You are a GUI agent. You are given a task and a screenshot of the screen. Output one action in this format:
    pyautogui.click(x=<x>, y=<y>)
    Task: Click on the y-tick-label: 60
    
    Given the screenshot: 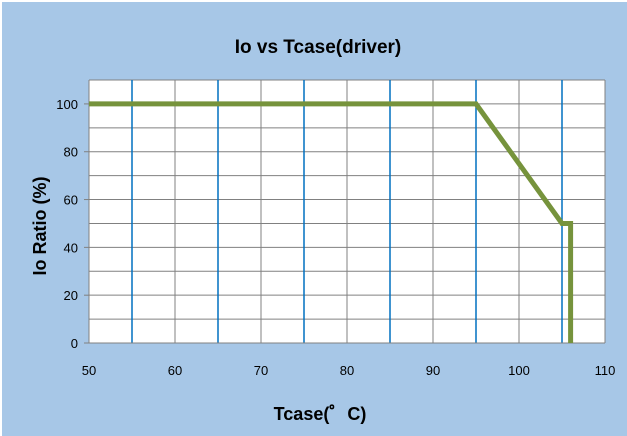 What is the action you would take?
    pyautogui.click(x=71, y=200)
    